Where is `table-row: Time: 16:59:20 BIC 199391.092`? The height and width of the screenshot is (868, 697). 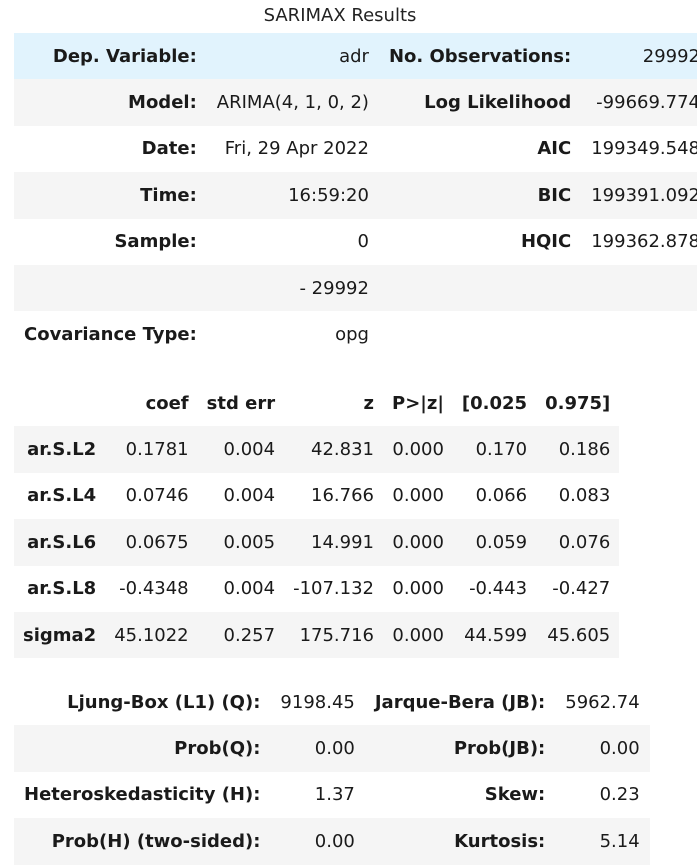
table-row: Time: 16:59:20 BIC 199391.092 is located at coordinates (355, 195).